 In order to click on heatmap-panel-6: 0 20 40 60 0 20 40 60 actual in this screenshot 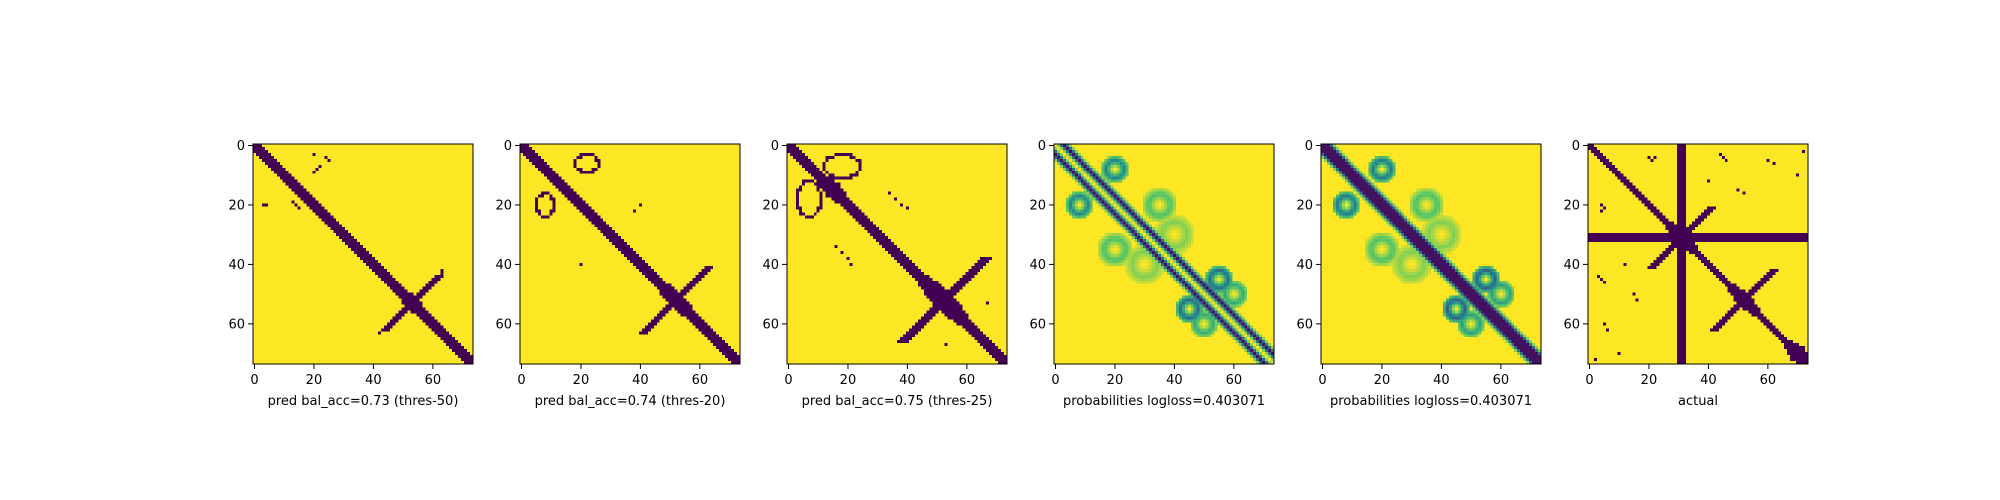, I will do `click(1685, 274)`.